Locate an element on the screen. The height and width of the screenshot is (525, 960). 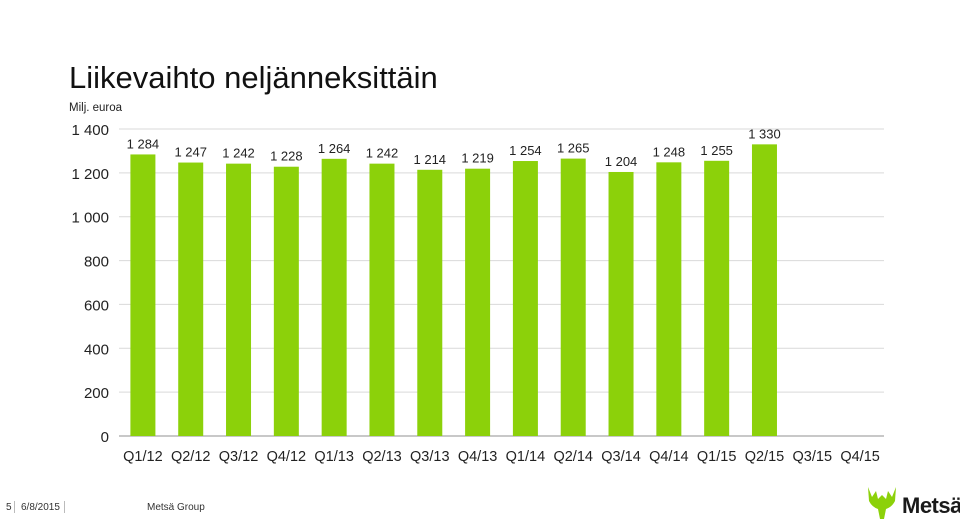
data-label: 1 330 is located at coordinates (764, 133).